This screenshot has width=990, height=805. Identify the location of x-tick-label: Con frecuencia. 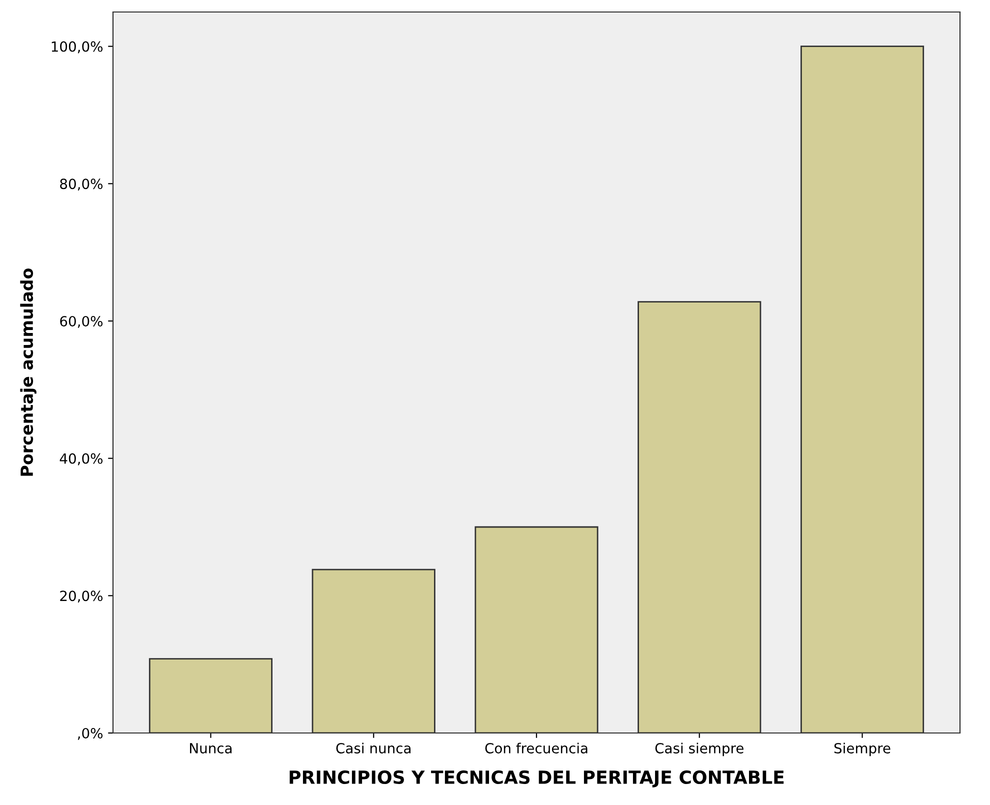
(536, 748).